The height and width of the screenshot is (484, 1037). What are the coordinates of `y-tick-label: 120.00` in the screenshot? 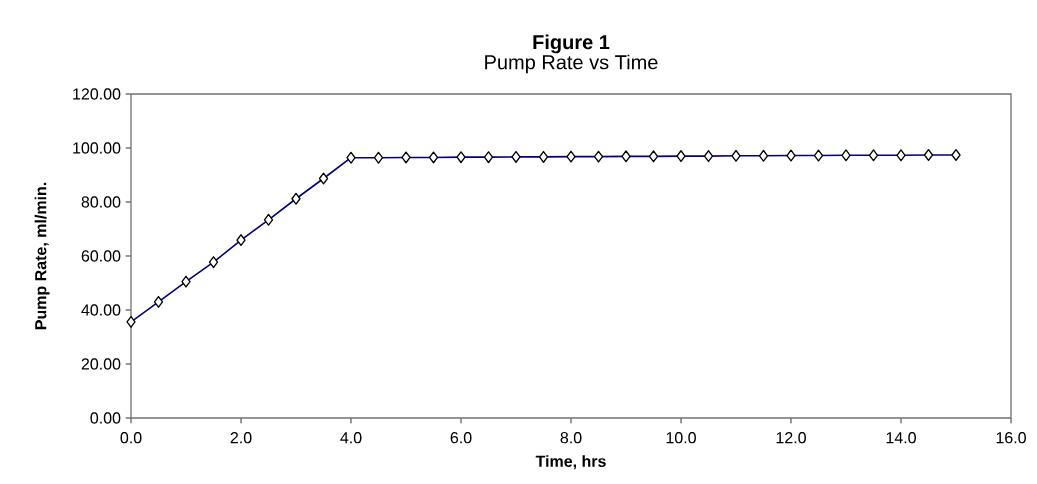 It's located at (97, 94).